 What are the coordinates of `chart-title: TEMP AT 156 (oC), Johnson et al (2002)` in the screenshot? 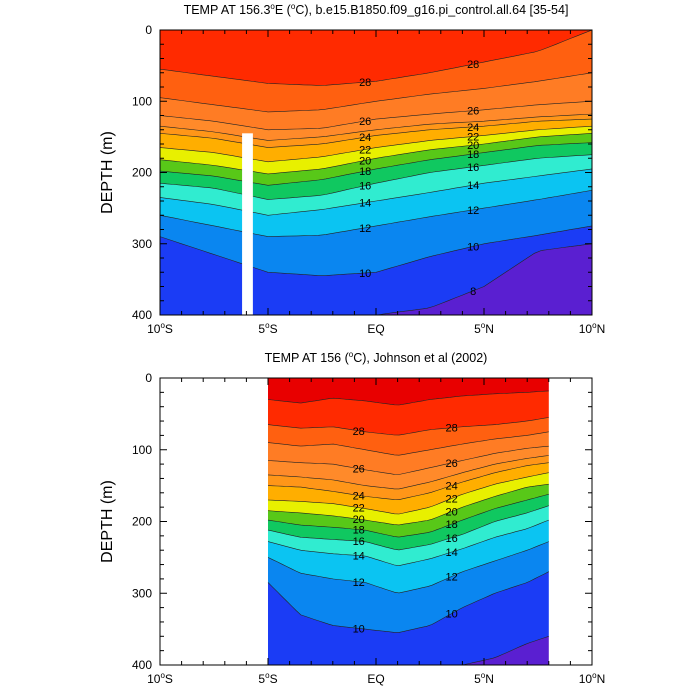 It's located at (376, 357).